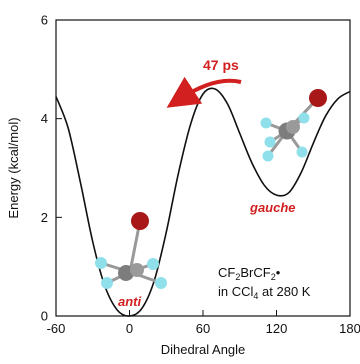 The image size is (360, 364). What do you see at coordinates (221, 65) in the screenshot?
I see `rate-label: 47 ps` at bounding box center [221, 65].